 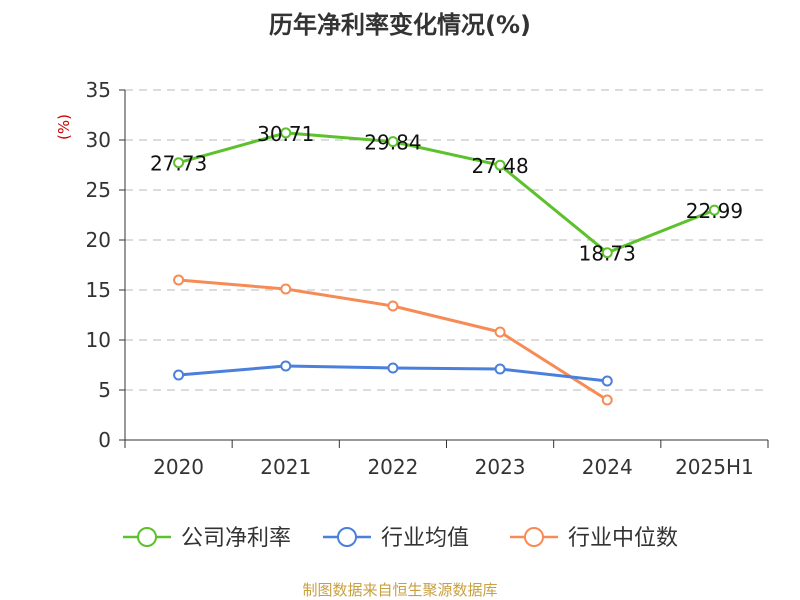 What do you see at coordinates (104, 390) in the screenshot?
I see `y-tick-label: 5` at bounding box center [104, 390].